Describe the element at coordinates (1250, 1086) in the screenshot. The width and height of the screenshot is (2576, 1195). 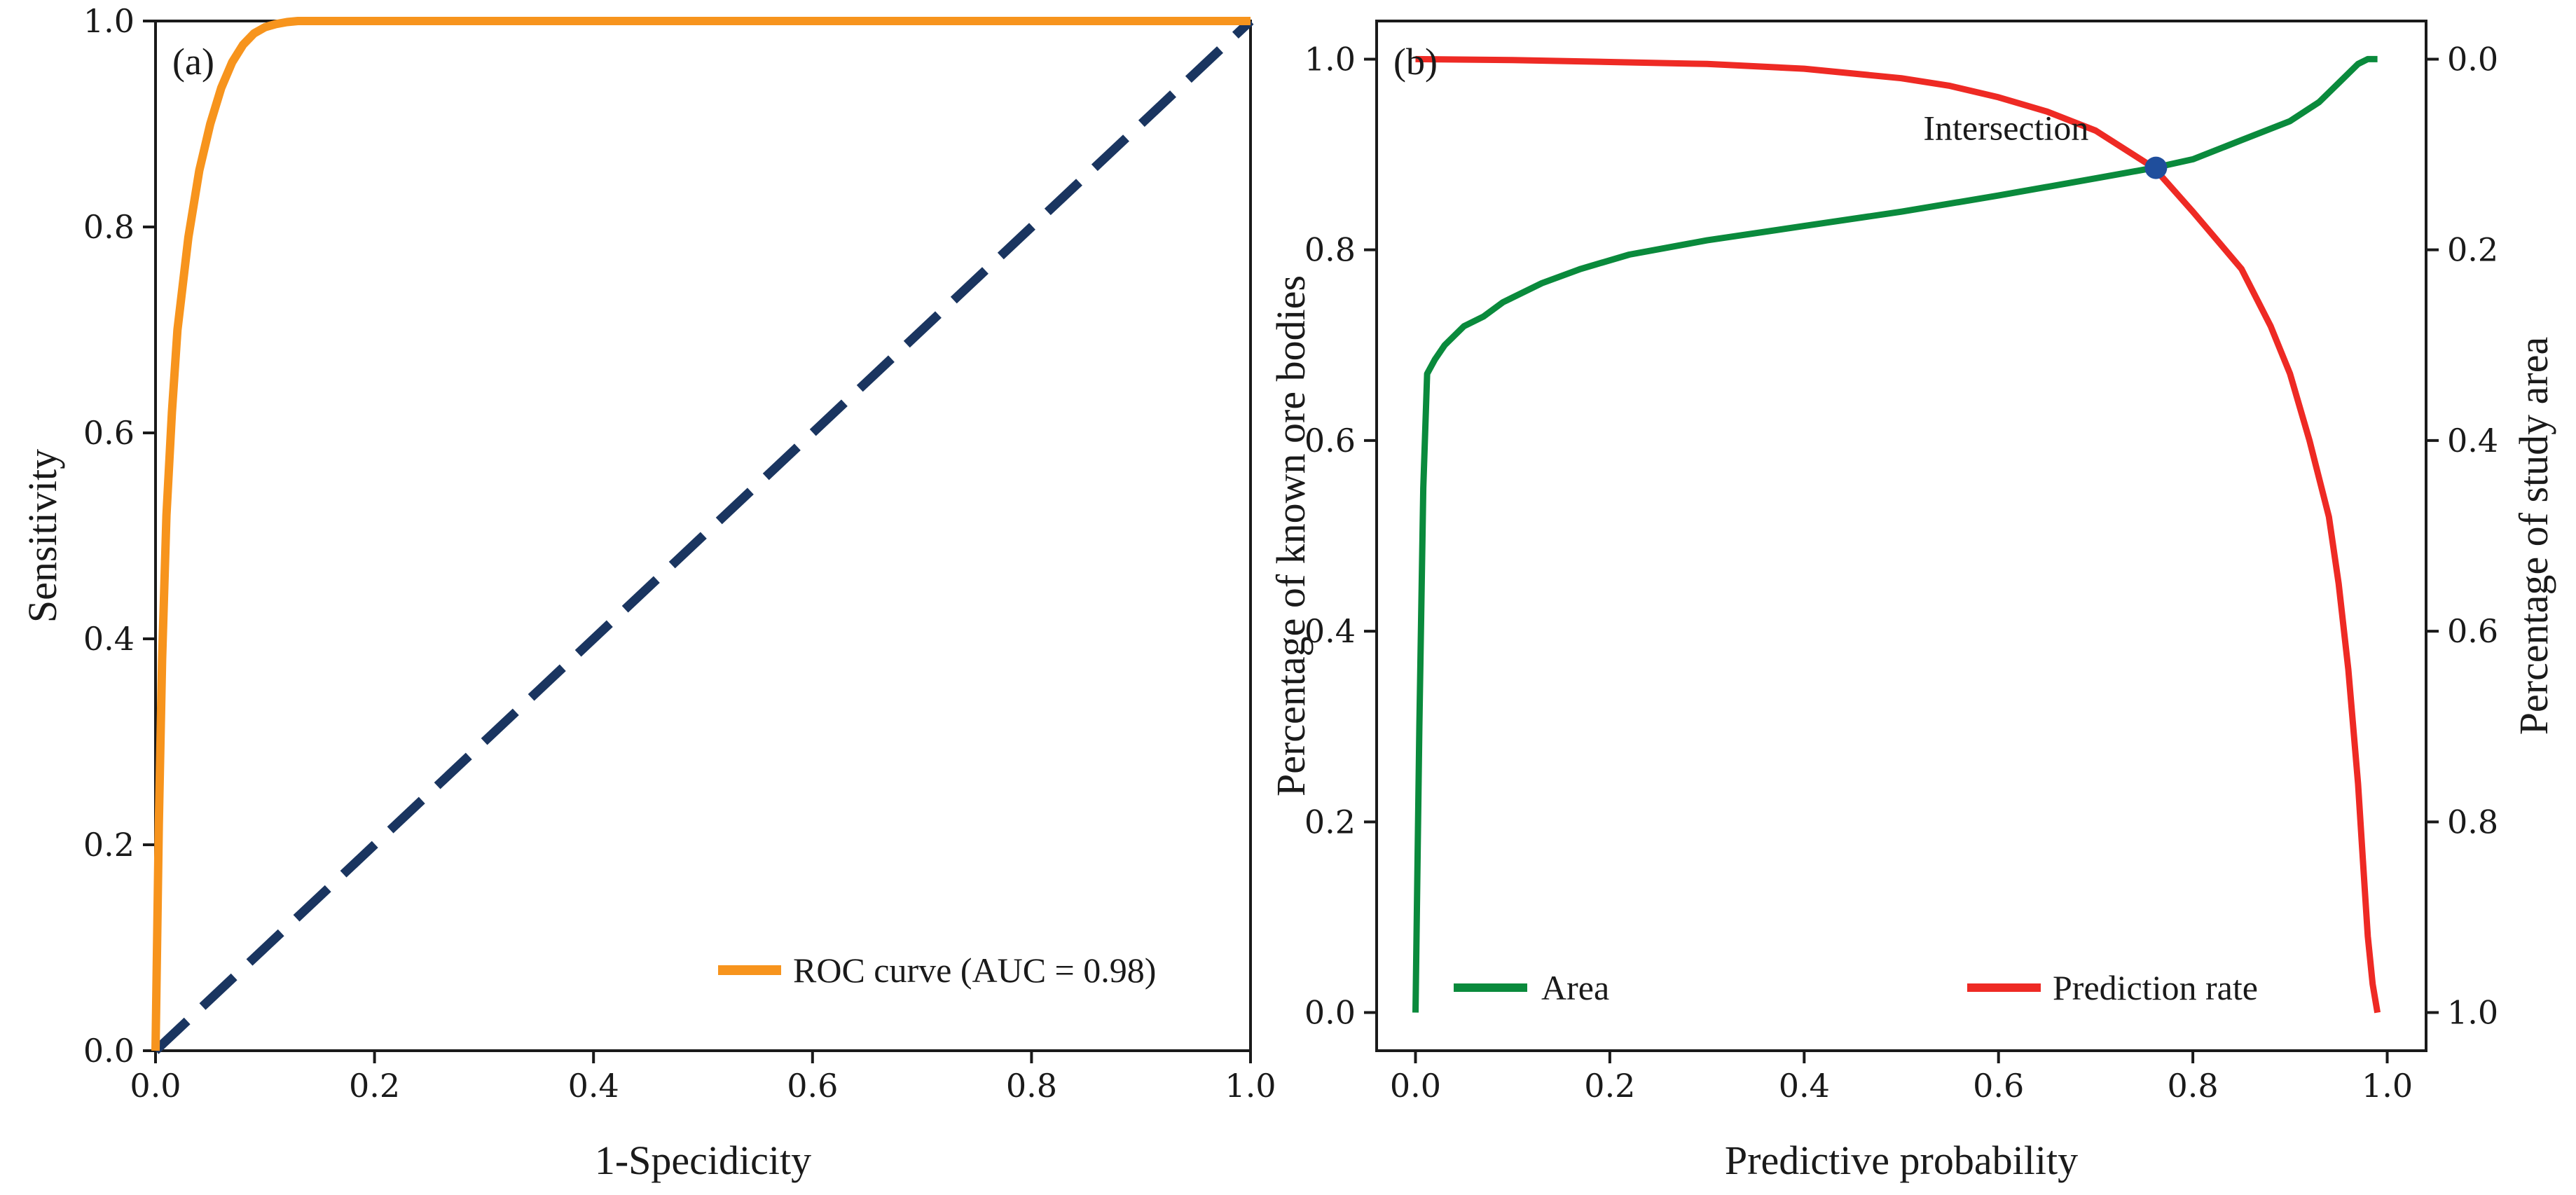
I see `roc-x-tick-label: 1.0` at that location.